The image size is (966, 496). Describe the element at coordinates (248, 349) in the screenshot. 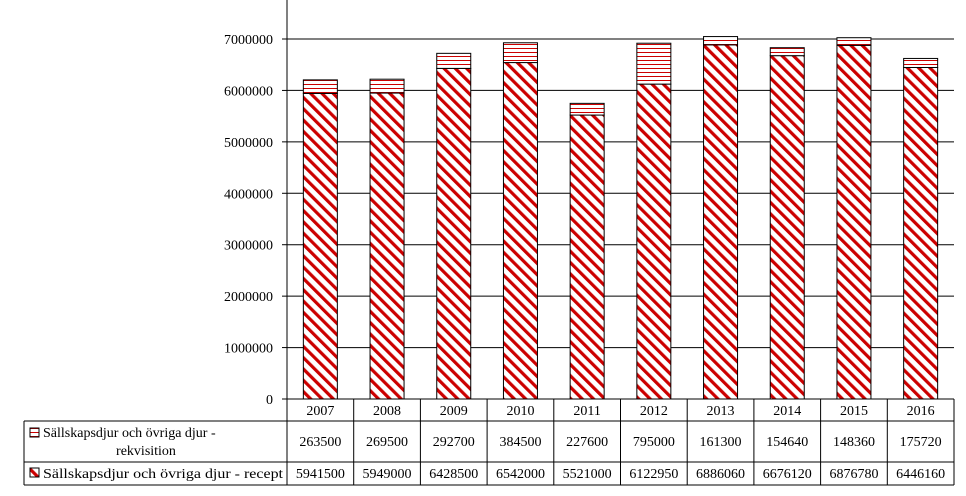

I see `y-tick-label: 1000000` at that location.